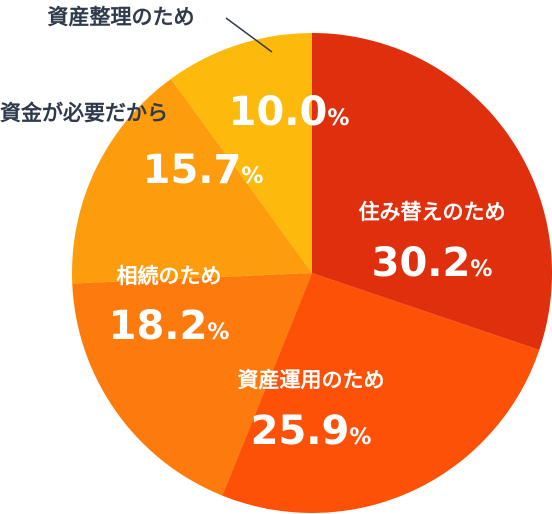  What do you see at coordinates (169, 276) in the screenshot?
I see `slice-label-sozoku: 相続のため` at bounding box center [169, 276].